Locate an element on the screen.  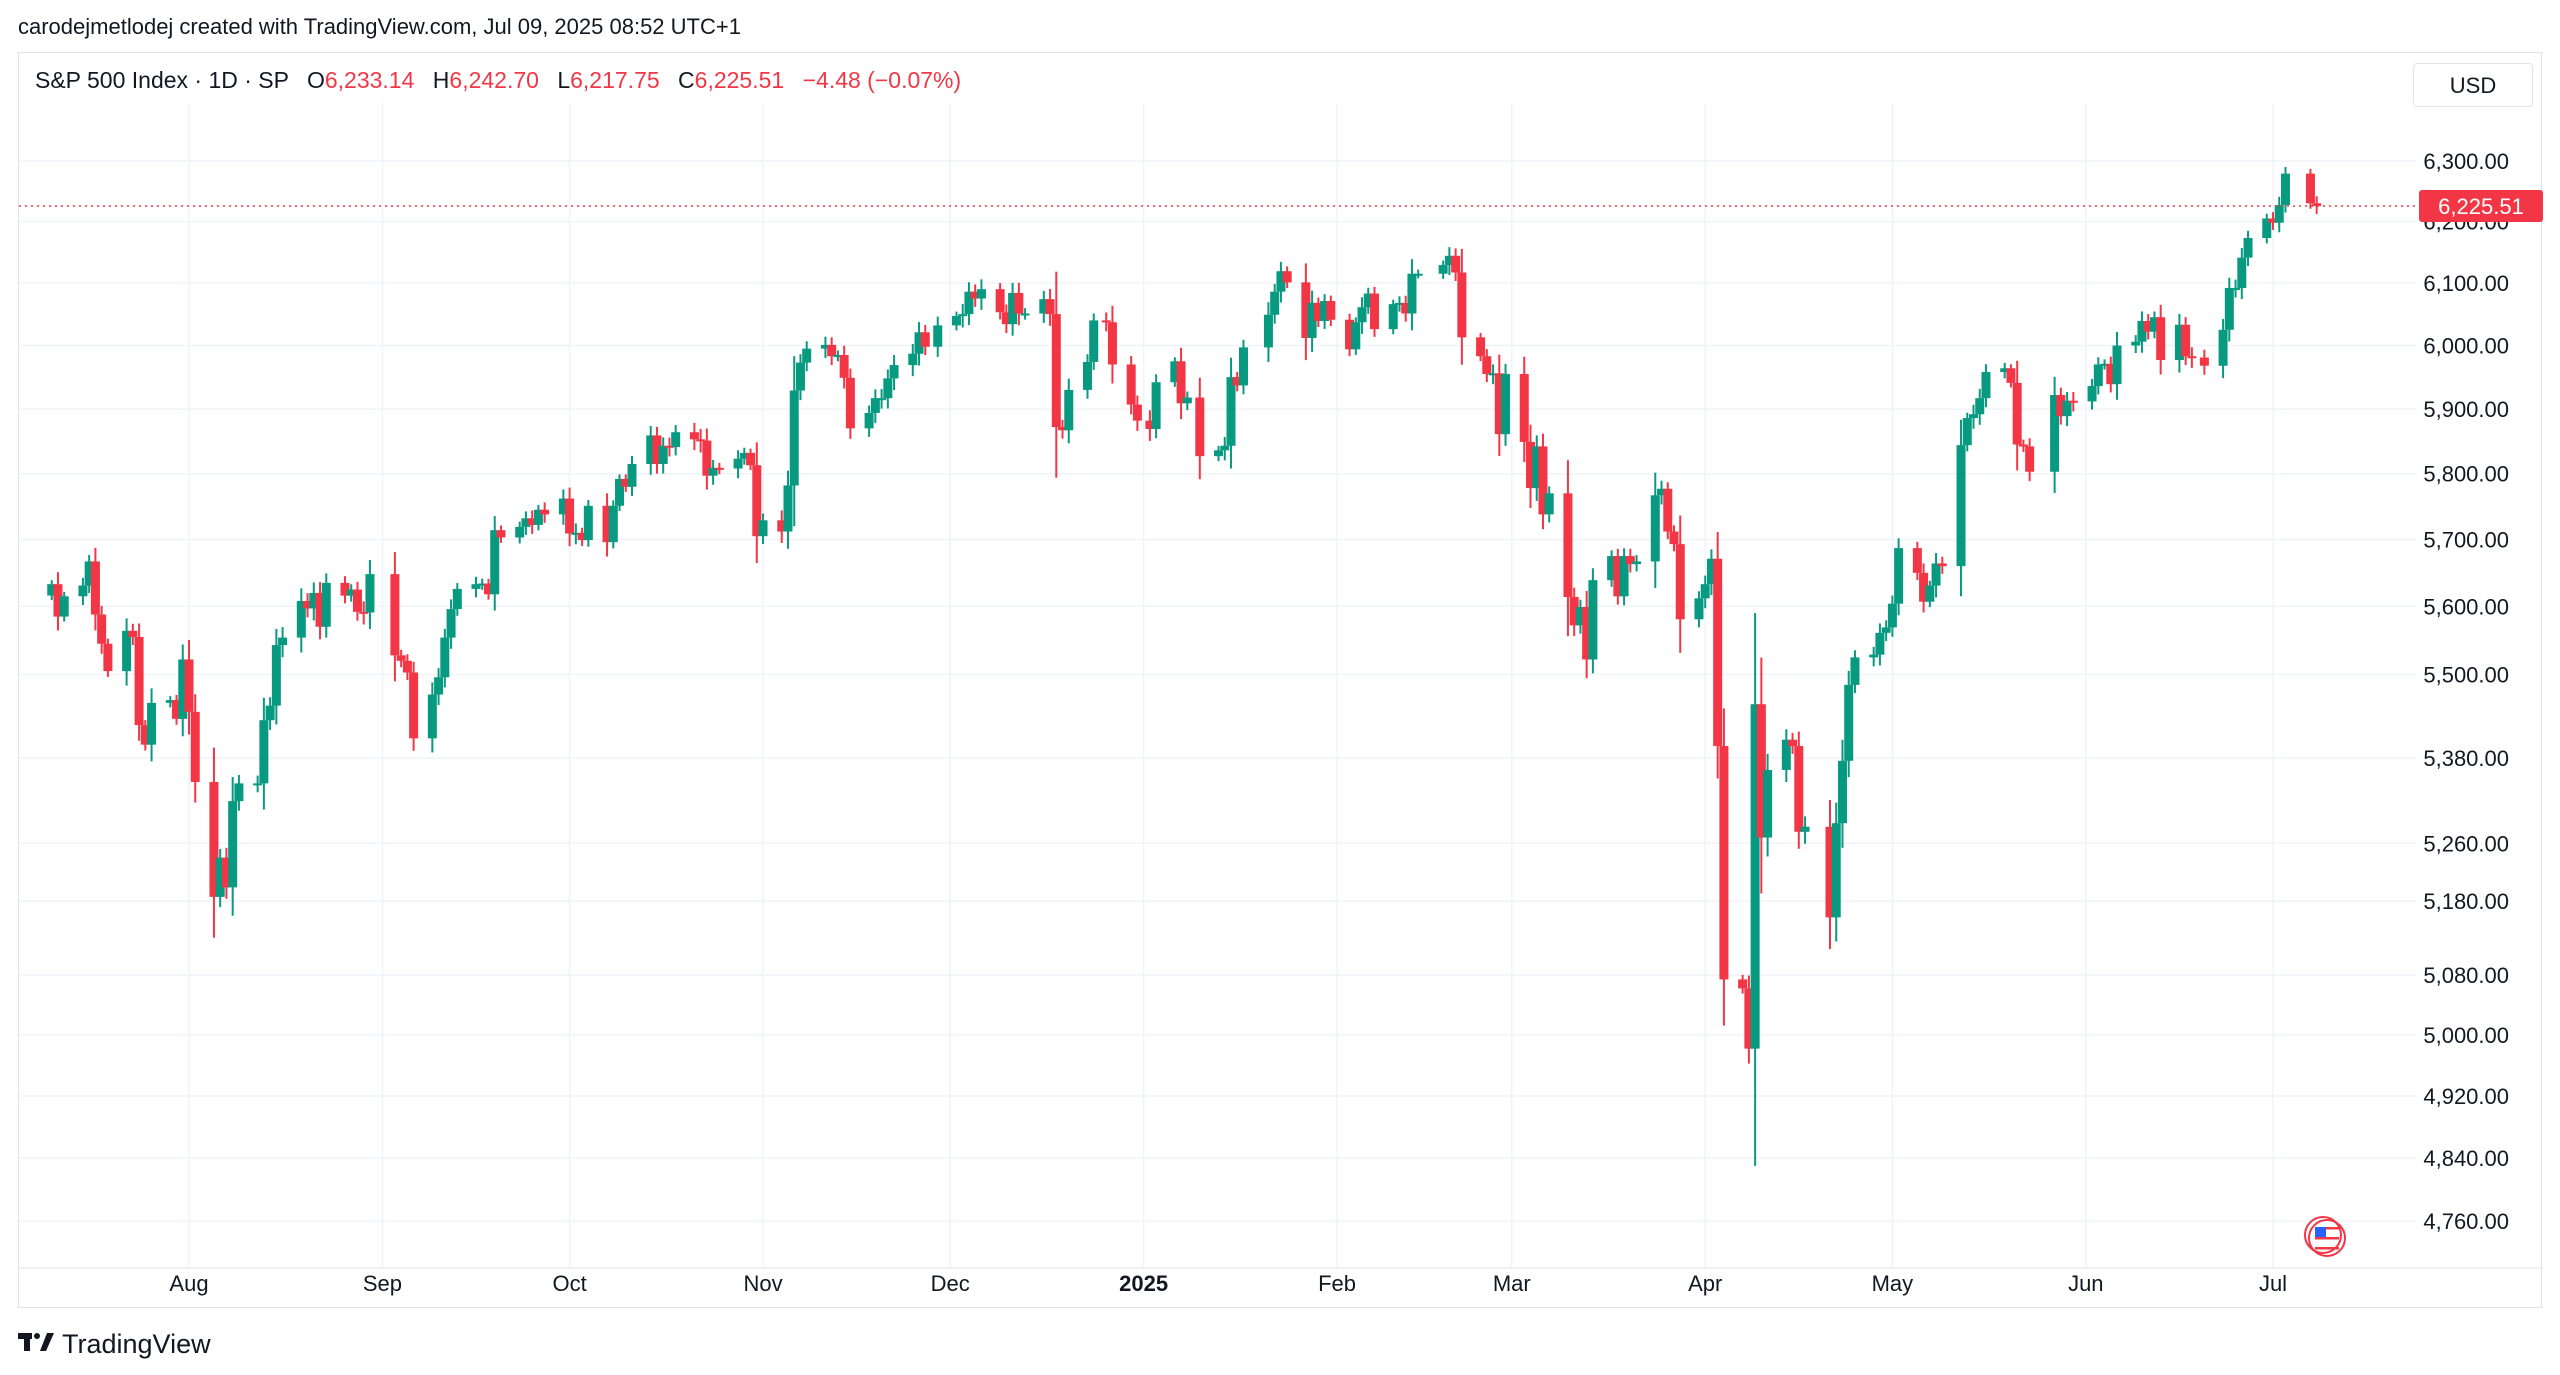
tradingview-logo: TradingView is located at coordinates (114, 1344).